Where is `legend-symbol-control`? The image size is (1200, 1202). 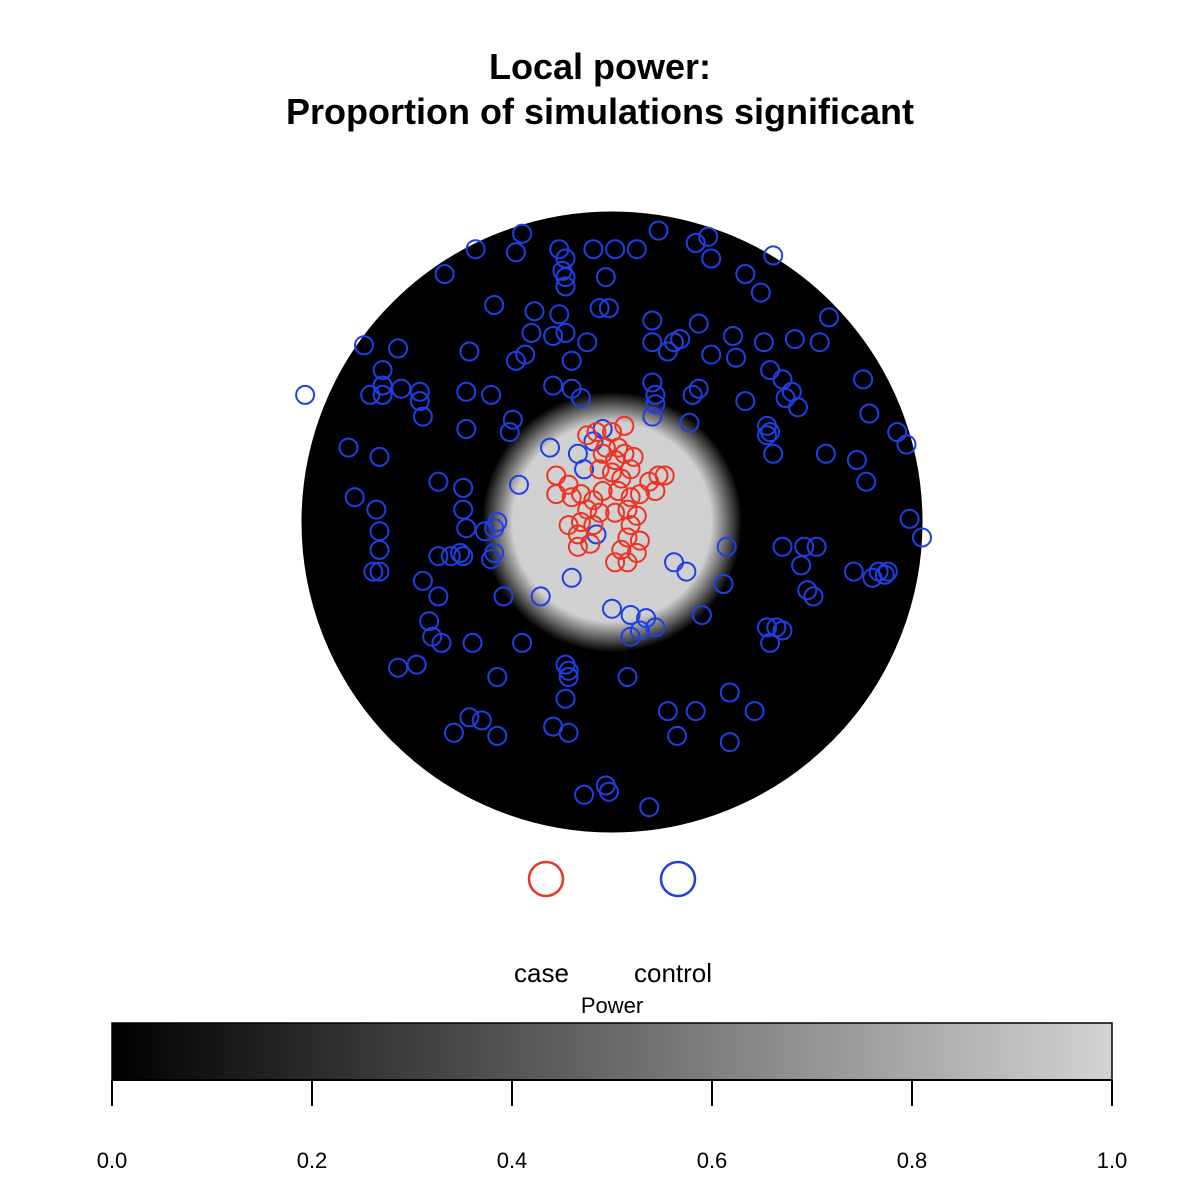 legend-symbol-control is located at coordinates (678, 879).